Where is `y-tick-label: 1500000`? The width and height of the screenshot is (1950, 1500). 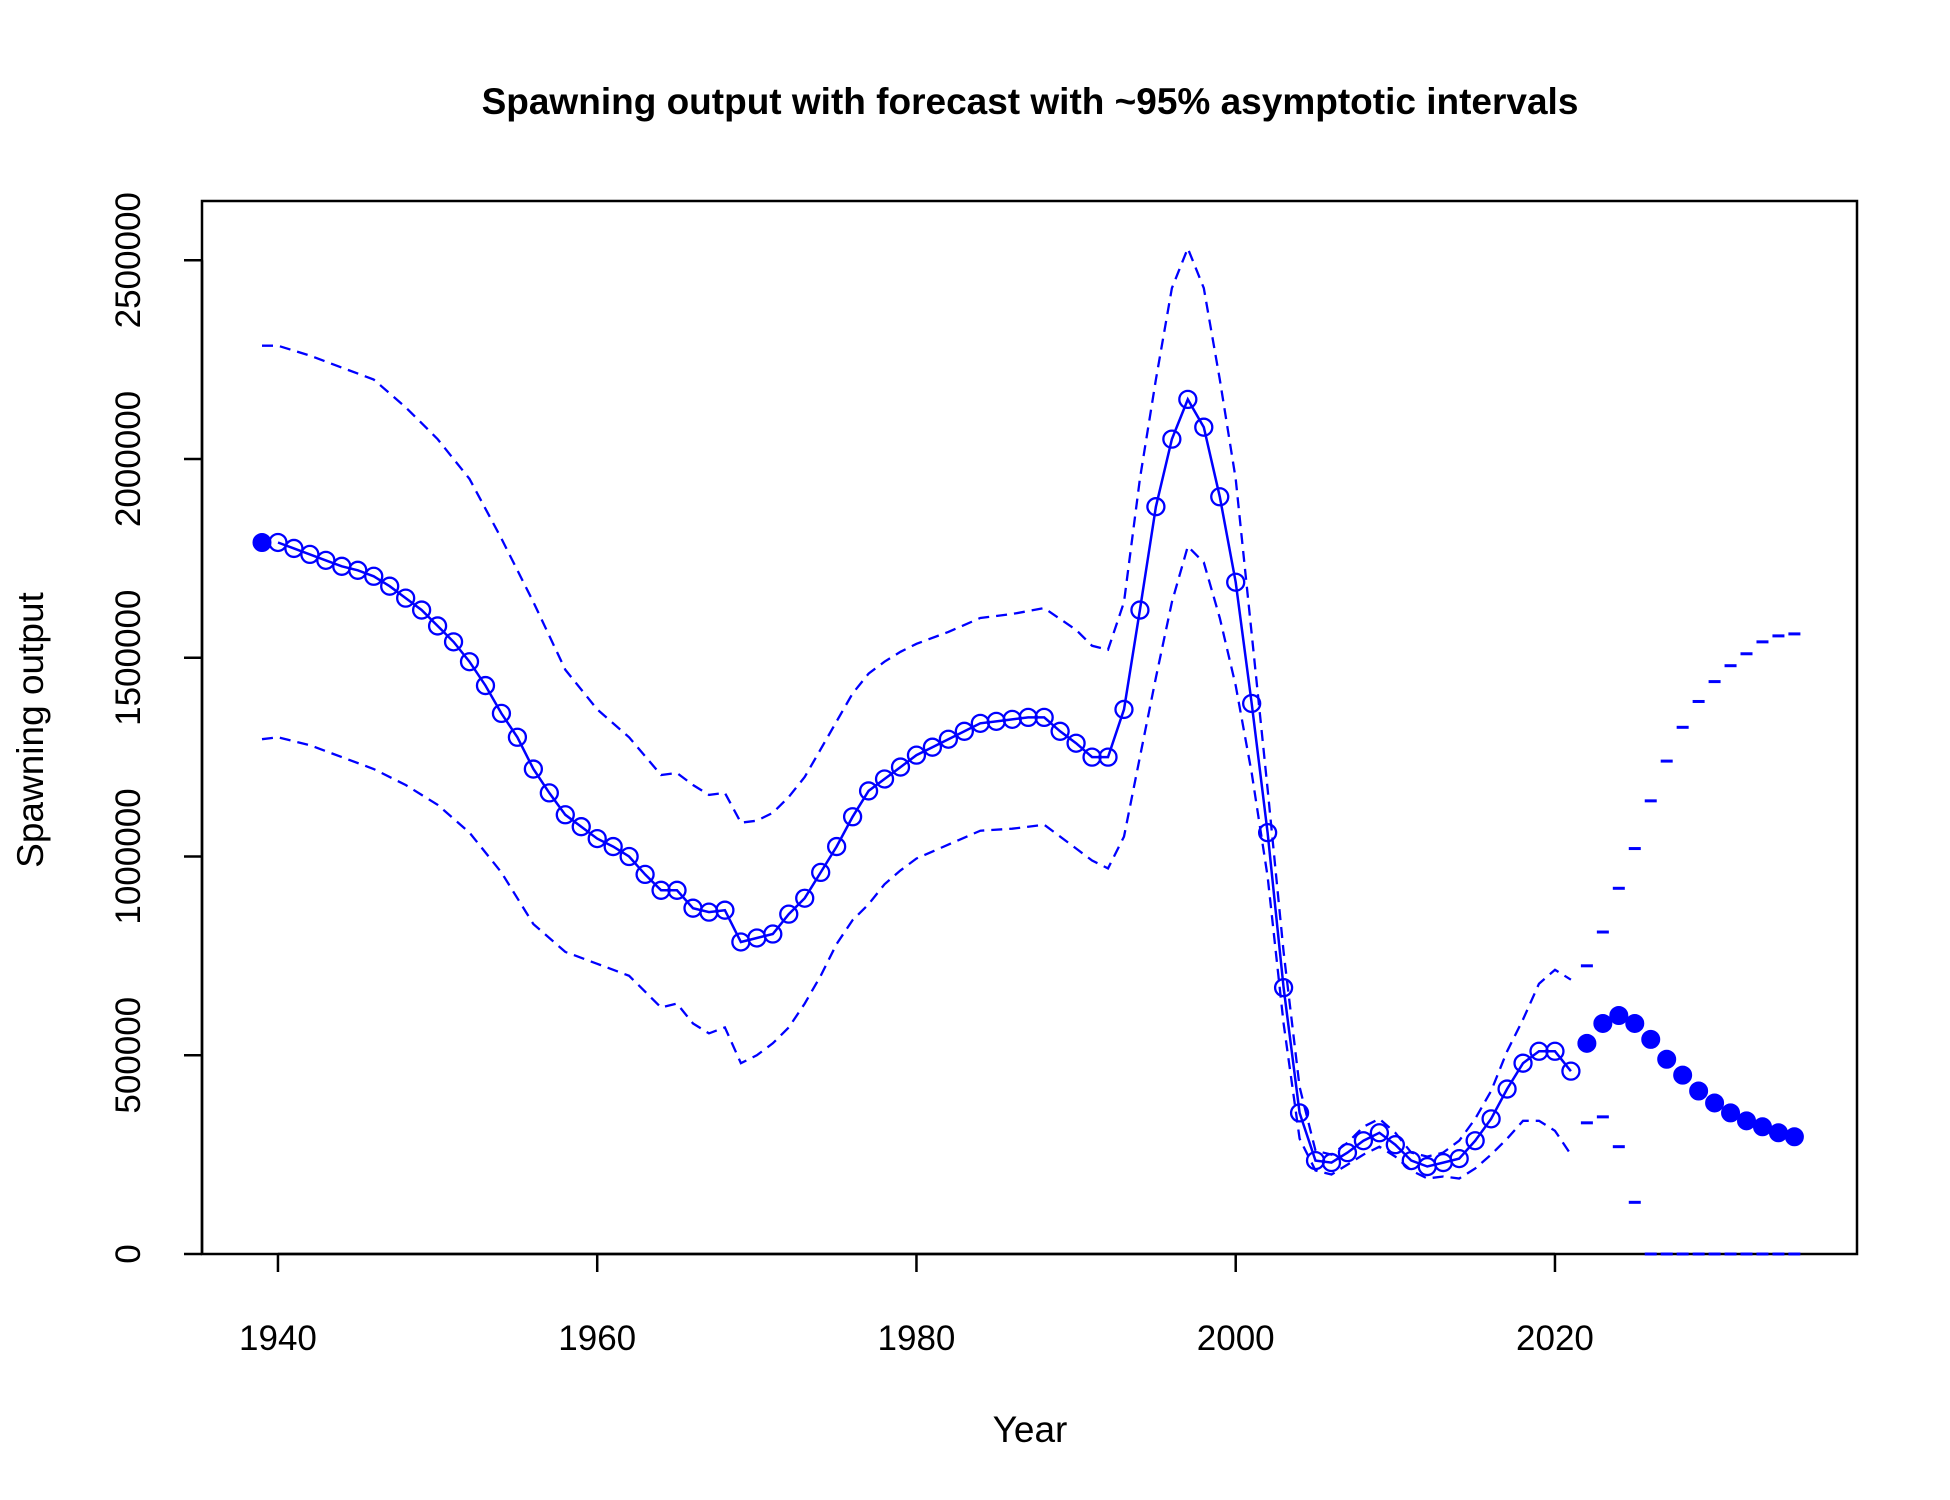
y-tick-label: 1500000 is located at coordinates (128, 658).